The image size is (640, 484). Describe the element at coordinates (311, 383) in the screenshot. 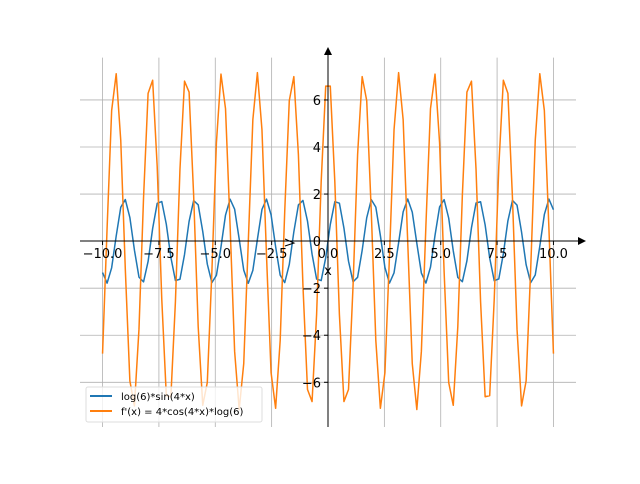

I see `y-tick-label: −6` at that location.